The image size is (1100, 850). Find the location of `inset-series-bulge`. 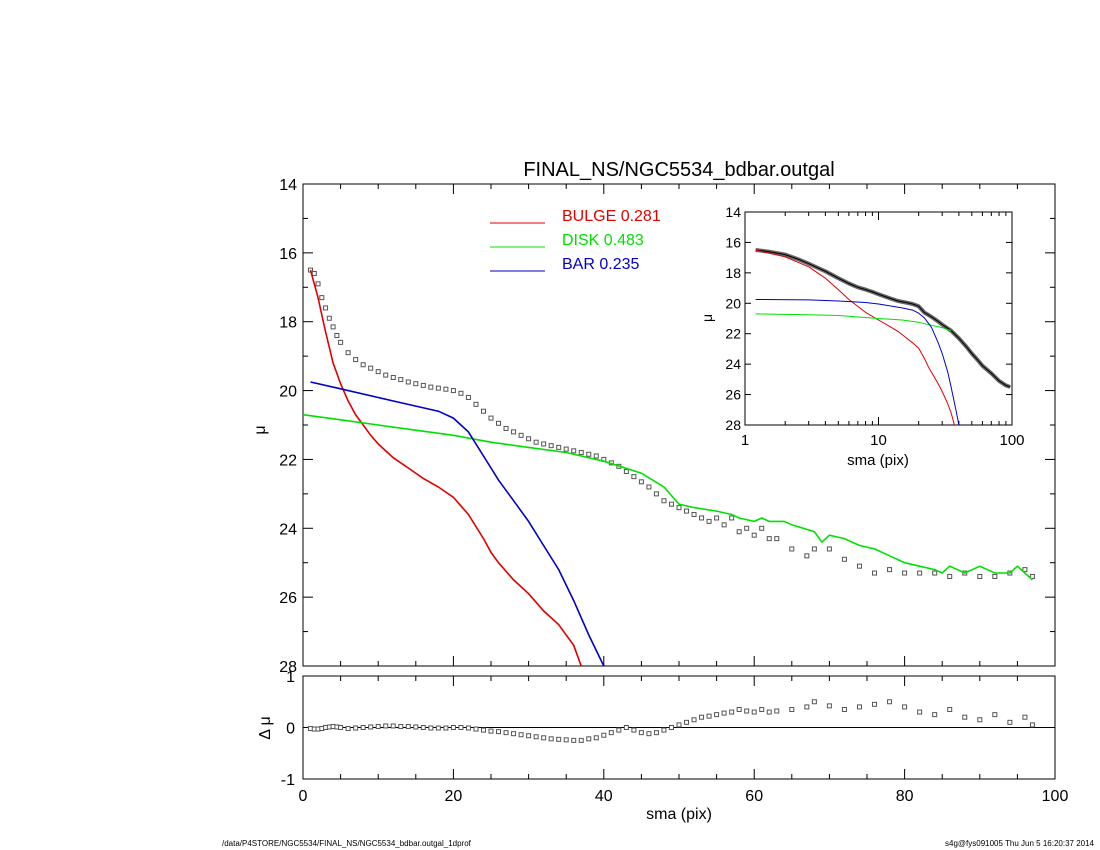

inset-series-bulge is located at coordinates (855, 337).